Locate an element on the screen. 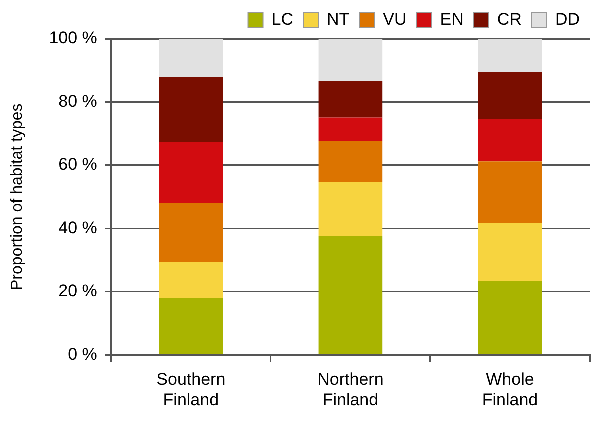 This screenshot has width=592, height=423. x-tick-label: Northern Finland is located at coordinates (351, 390).